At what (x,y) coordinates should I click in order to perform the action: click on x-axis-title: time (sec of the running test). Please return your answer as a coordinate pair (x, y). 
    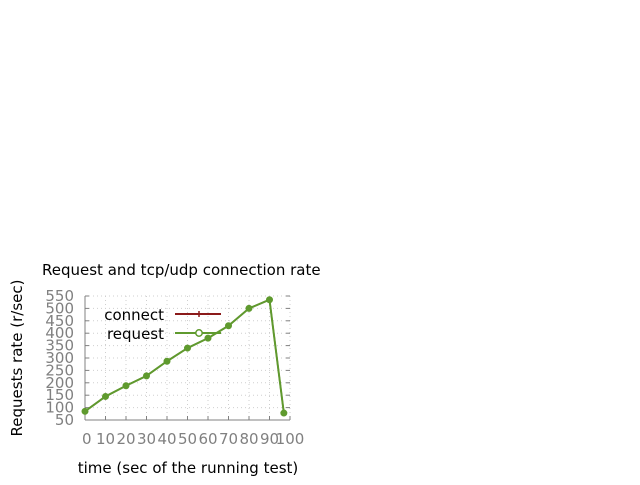
    Looking at the image, I should click on (188, 468).